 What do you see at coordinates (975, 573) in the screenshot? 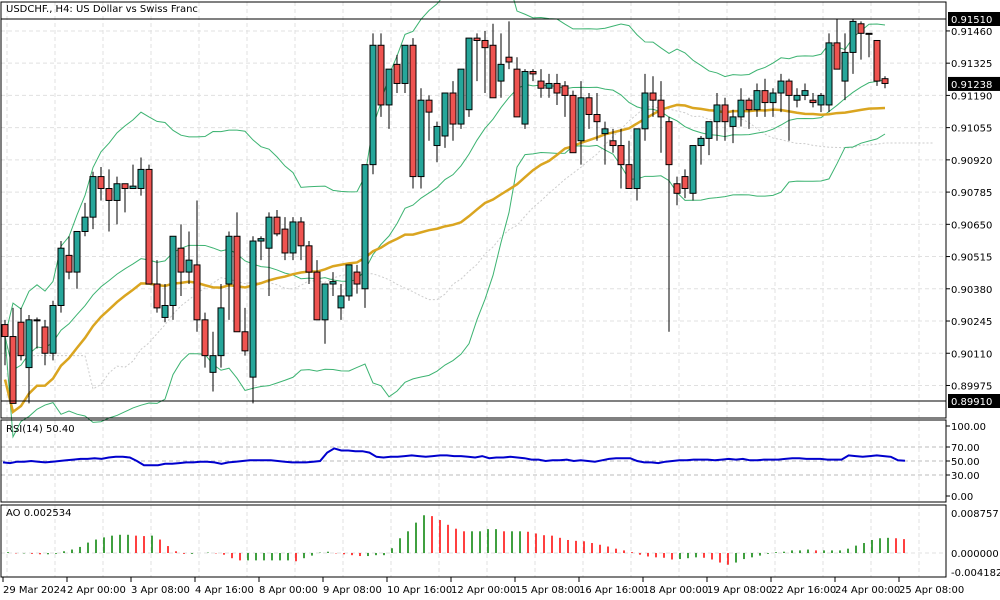
I see `svg-text: -0.004182` at bounding box center [975, 573].